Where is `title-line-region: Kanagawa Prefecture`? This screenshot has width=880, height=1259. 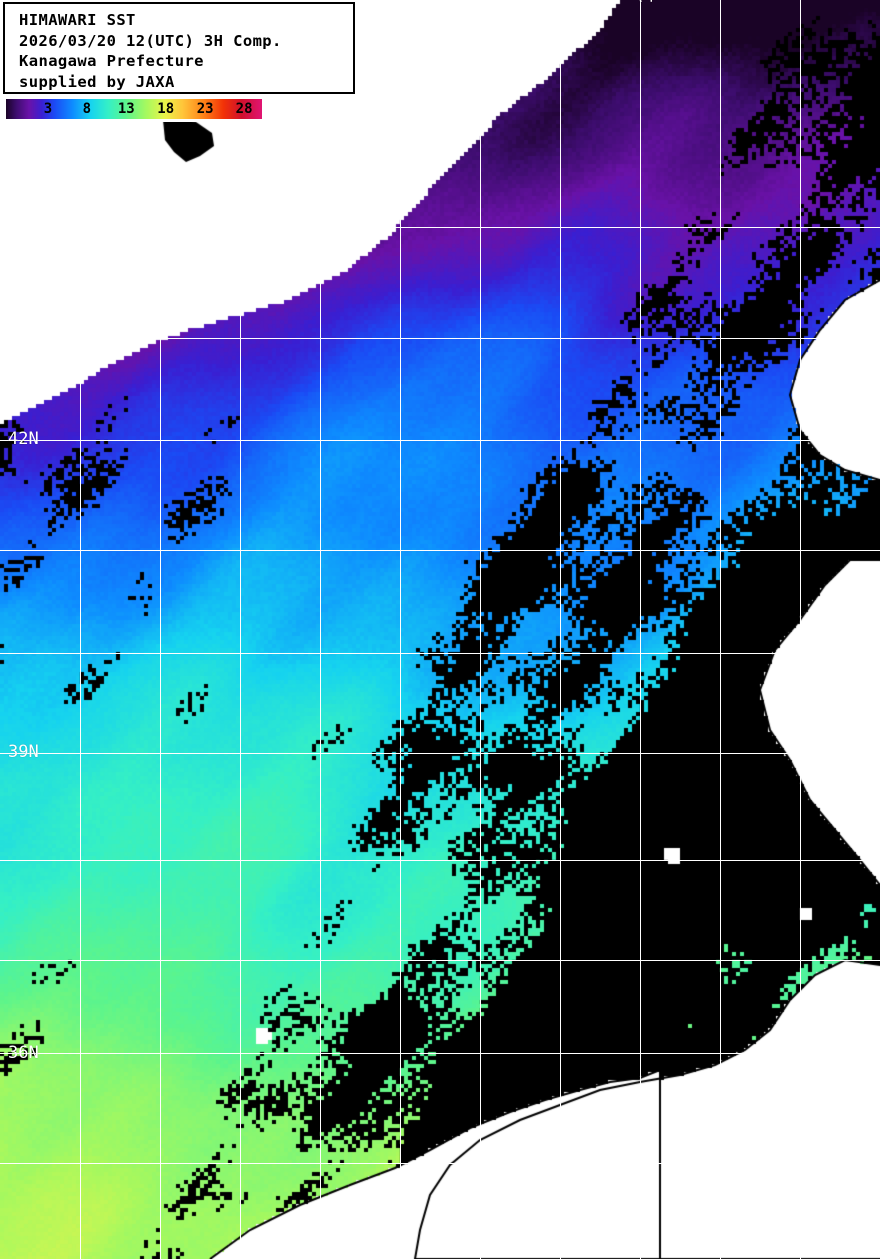
title-line-region: Kanagawa Prefecture is located at coordinates (111, 61).